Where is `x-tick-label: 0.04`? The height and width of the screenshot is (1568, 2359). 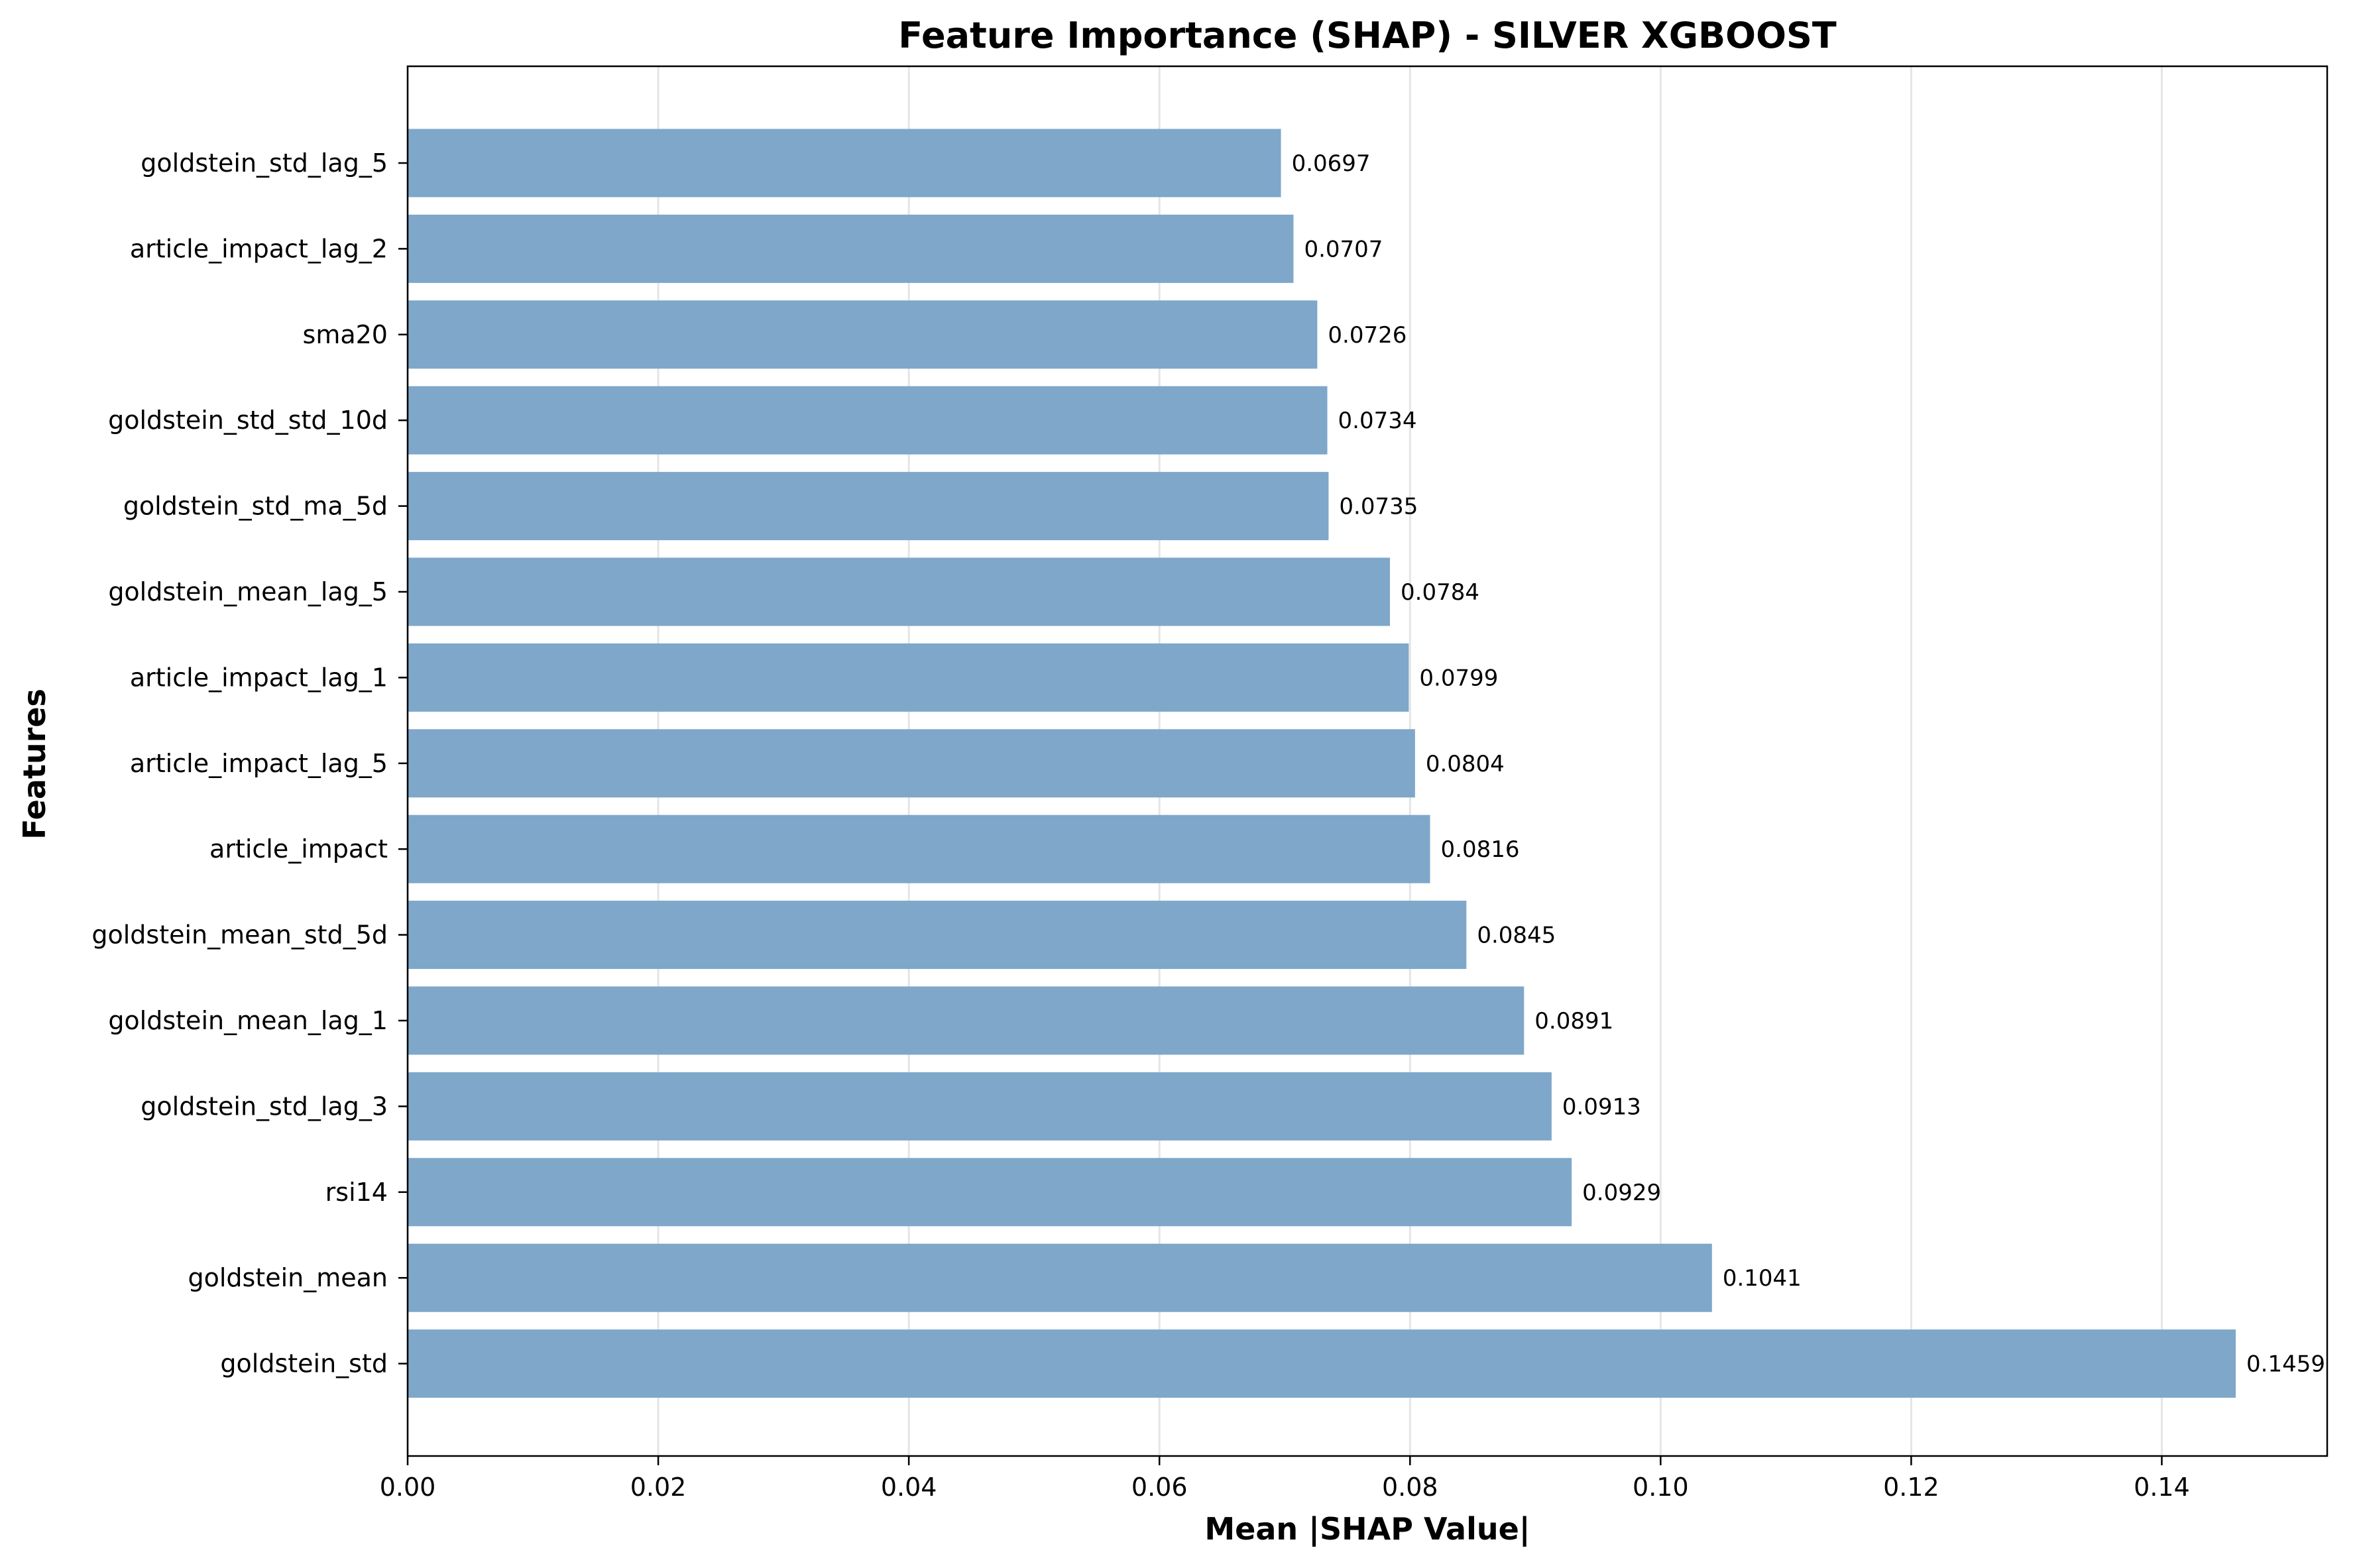
x-tick-label: 0.04 is located at coordinates (909, 1488).